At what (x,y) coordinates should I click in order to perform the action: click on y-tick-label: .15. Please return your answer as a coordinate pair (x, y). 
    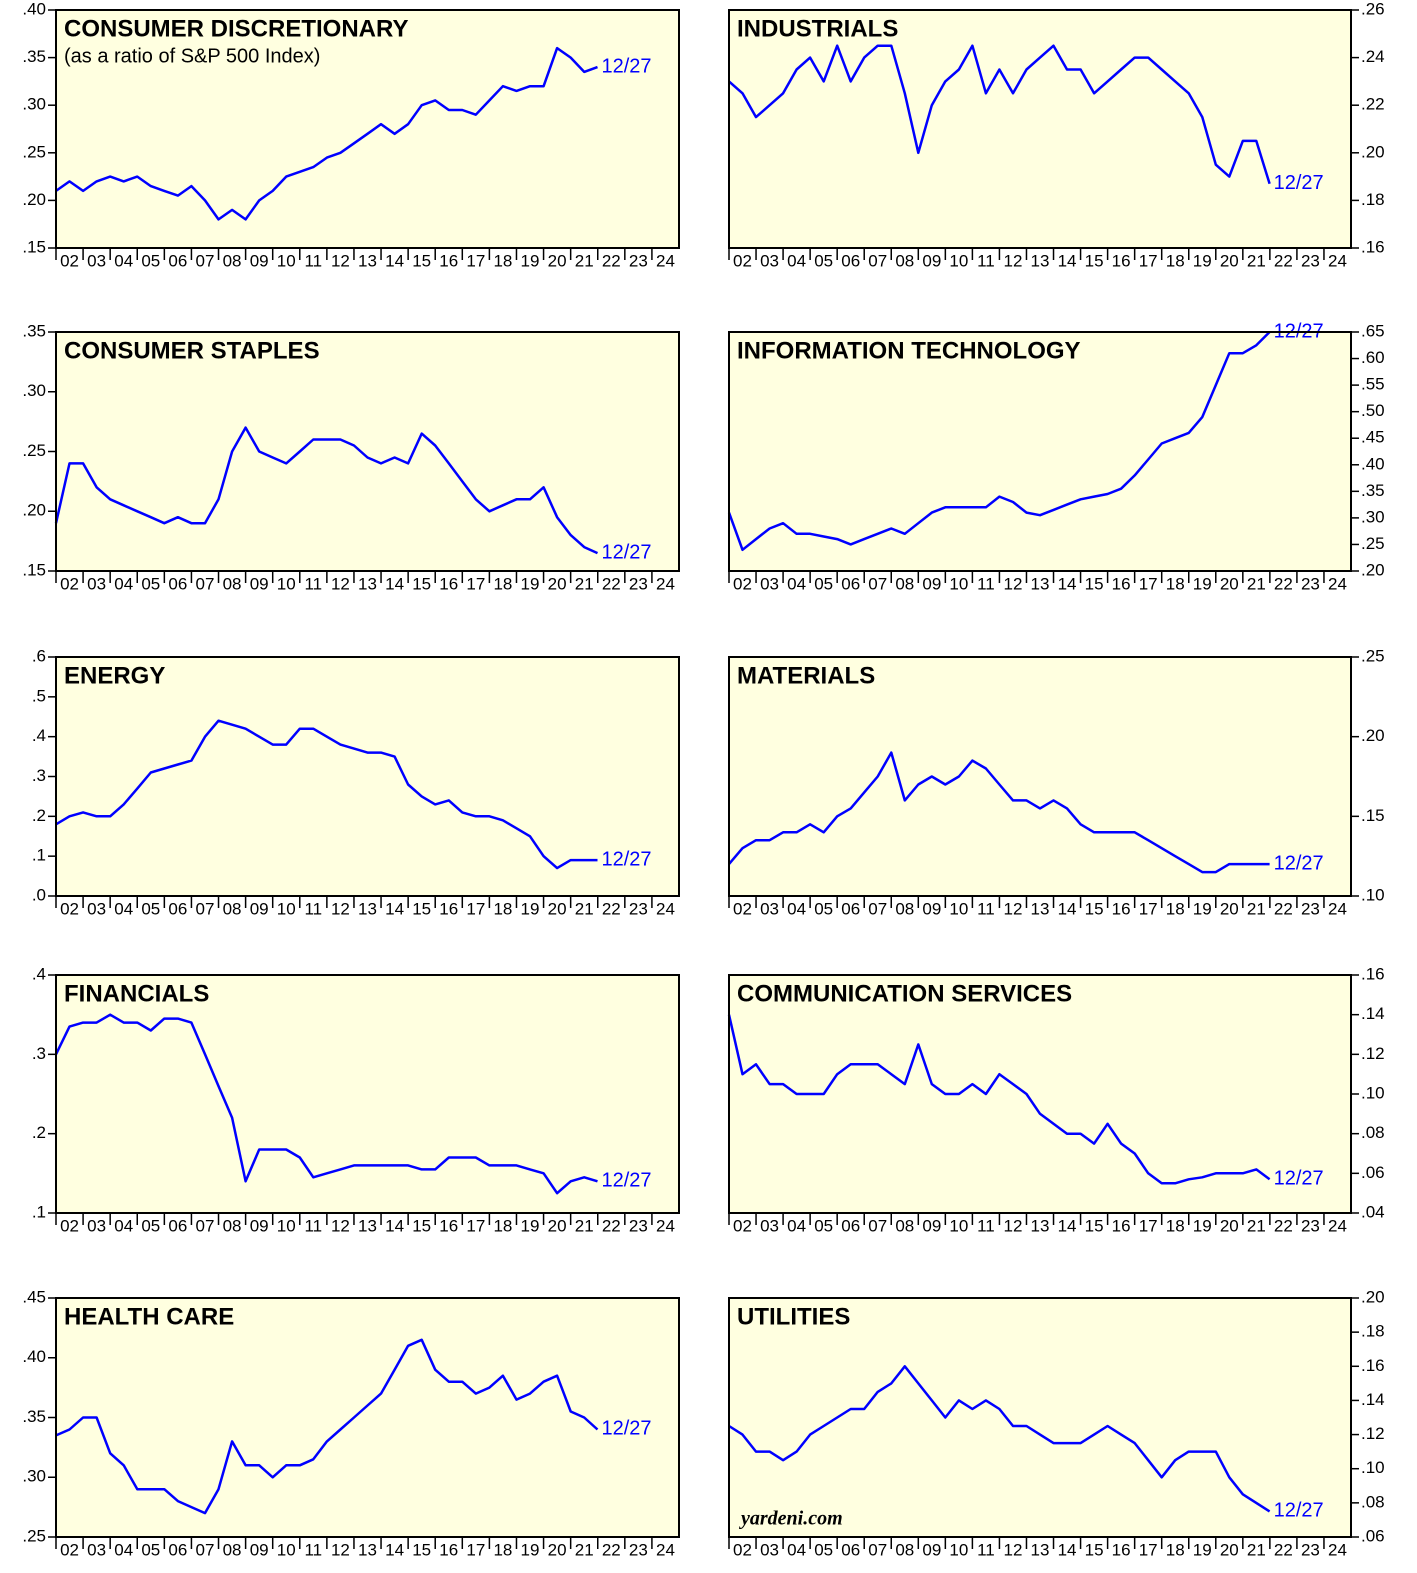
    Looking at the image, I should click on (34, 246).